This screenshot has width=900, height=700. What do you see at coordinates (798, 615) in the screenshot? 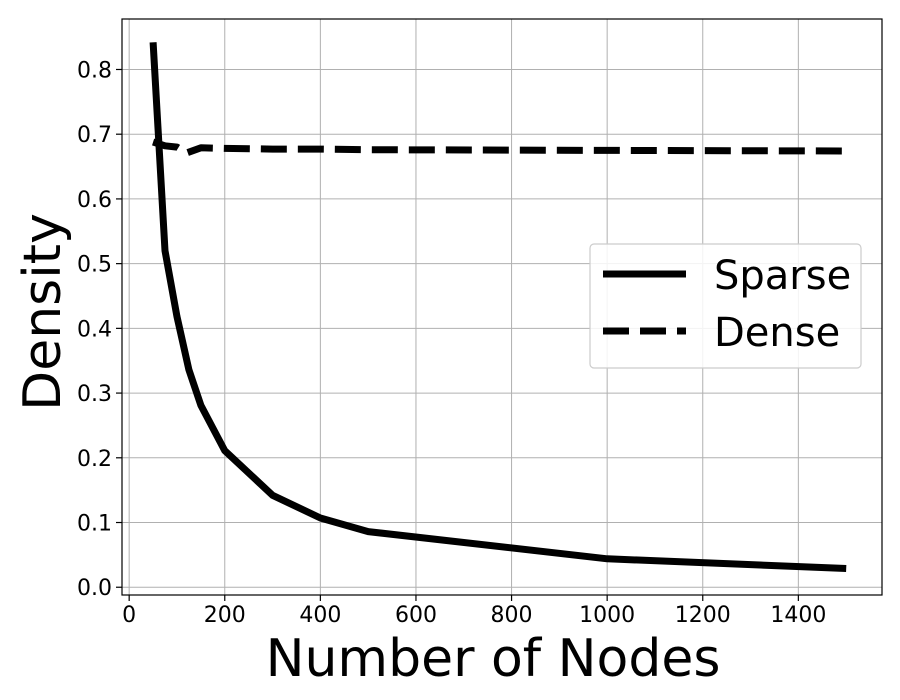
I see `x-tick-label: 1400` at bounding box center [798, 615].